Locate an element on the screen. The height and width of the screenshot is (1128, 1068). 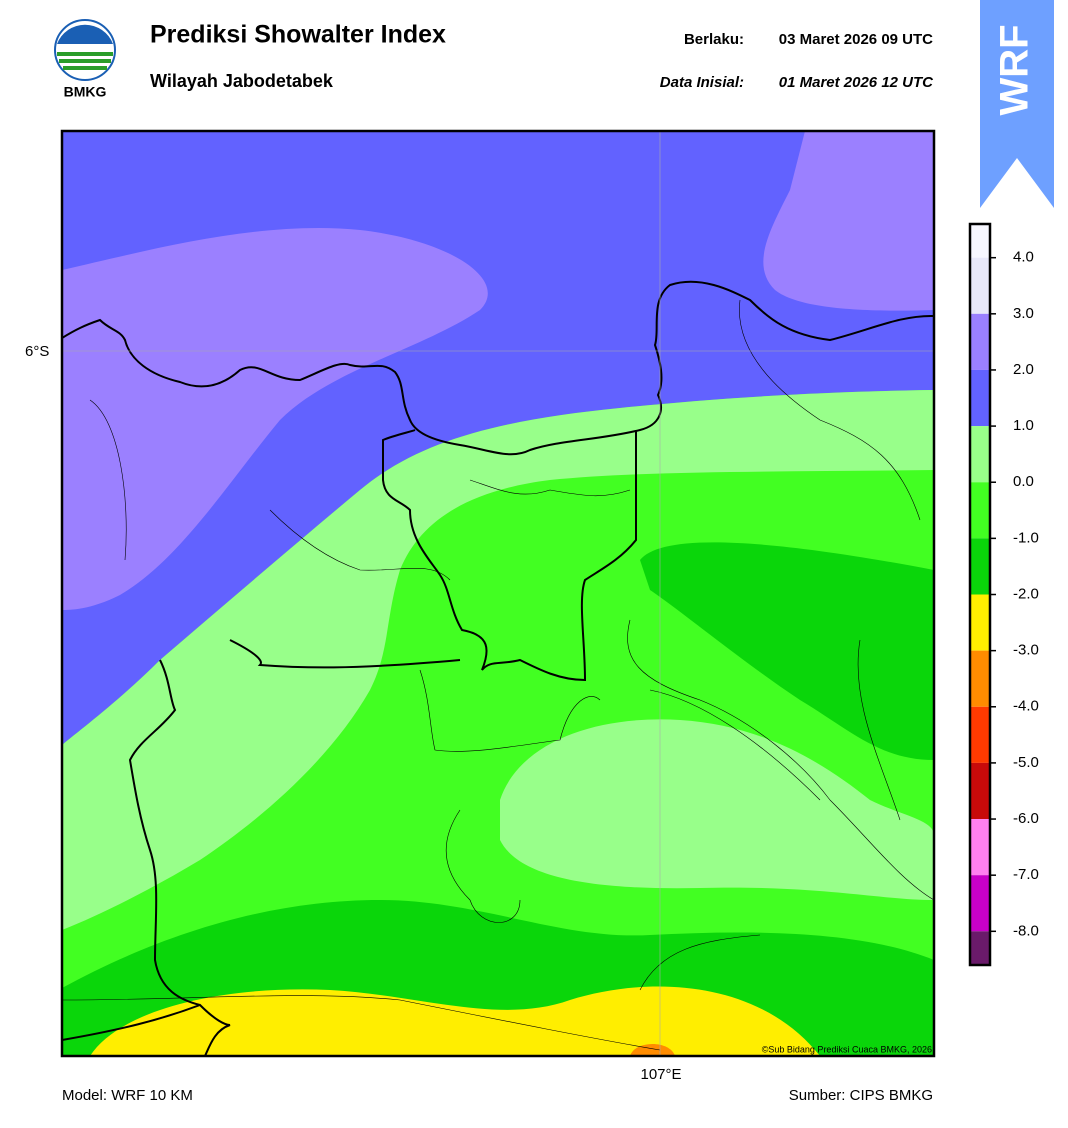
lon-label: 107°E is located at coordinates (660, 1074).